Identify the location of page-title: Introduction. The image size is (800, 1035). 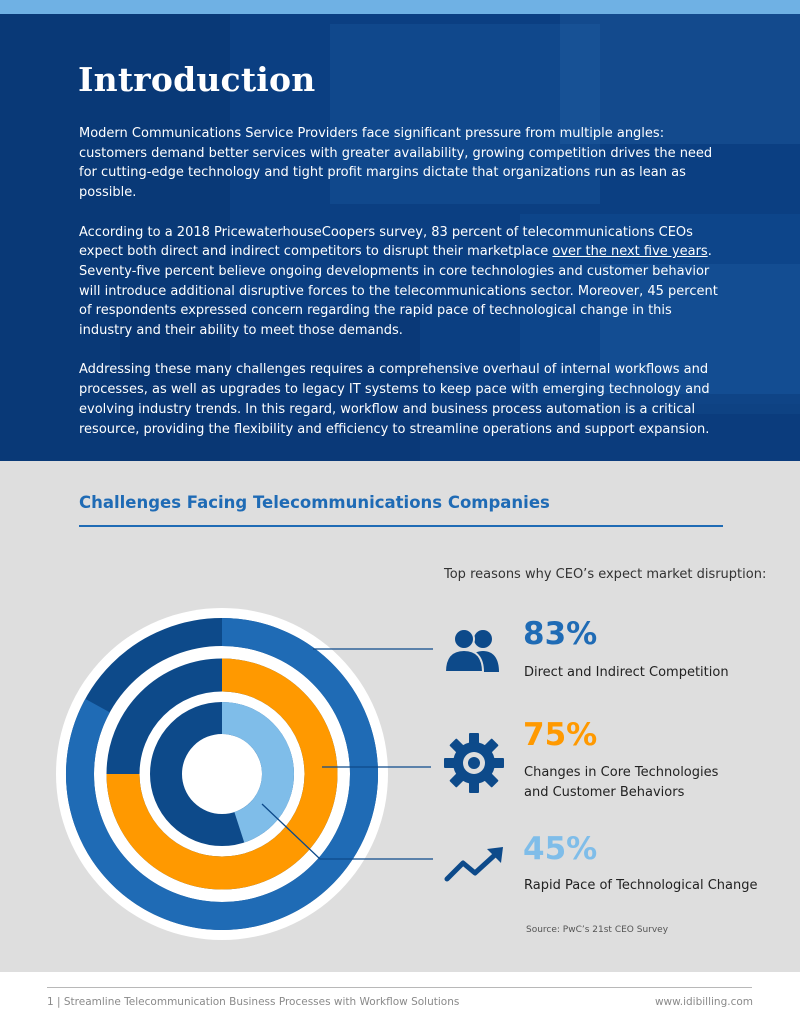
(197, 79).